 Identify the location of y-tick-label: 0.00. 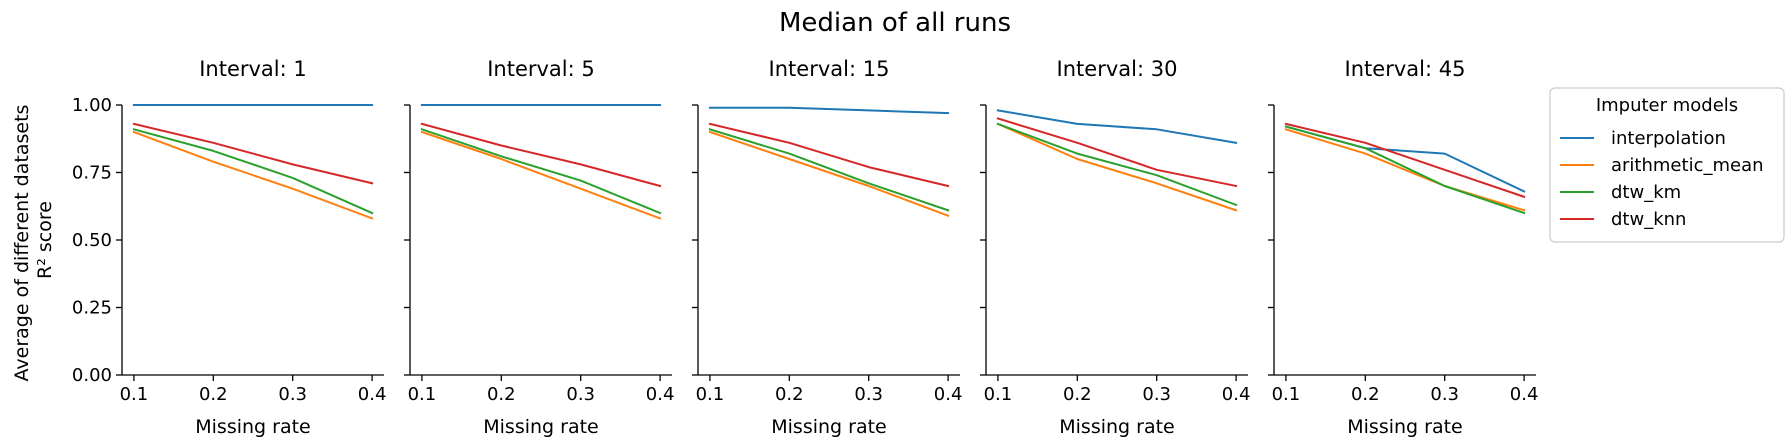
(92, 375).